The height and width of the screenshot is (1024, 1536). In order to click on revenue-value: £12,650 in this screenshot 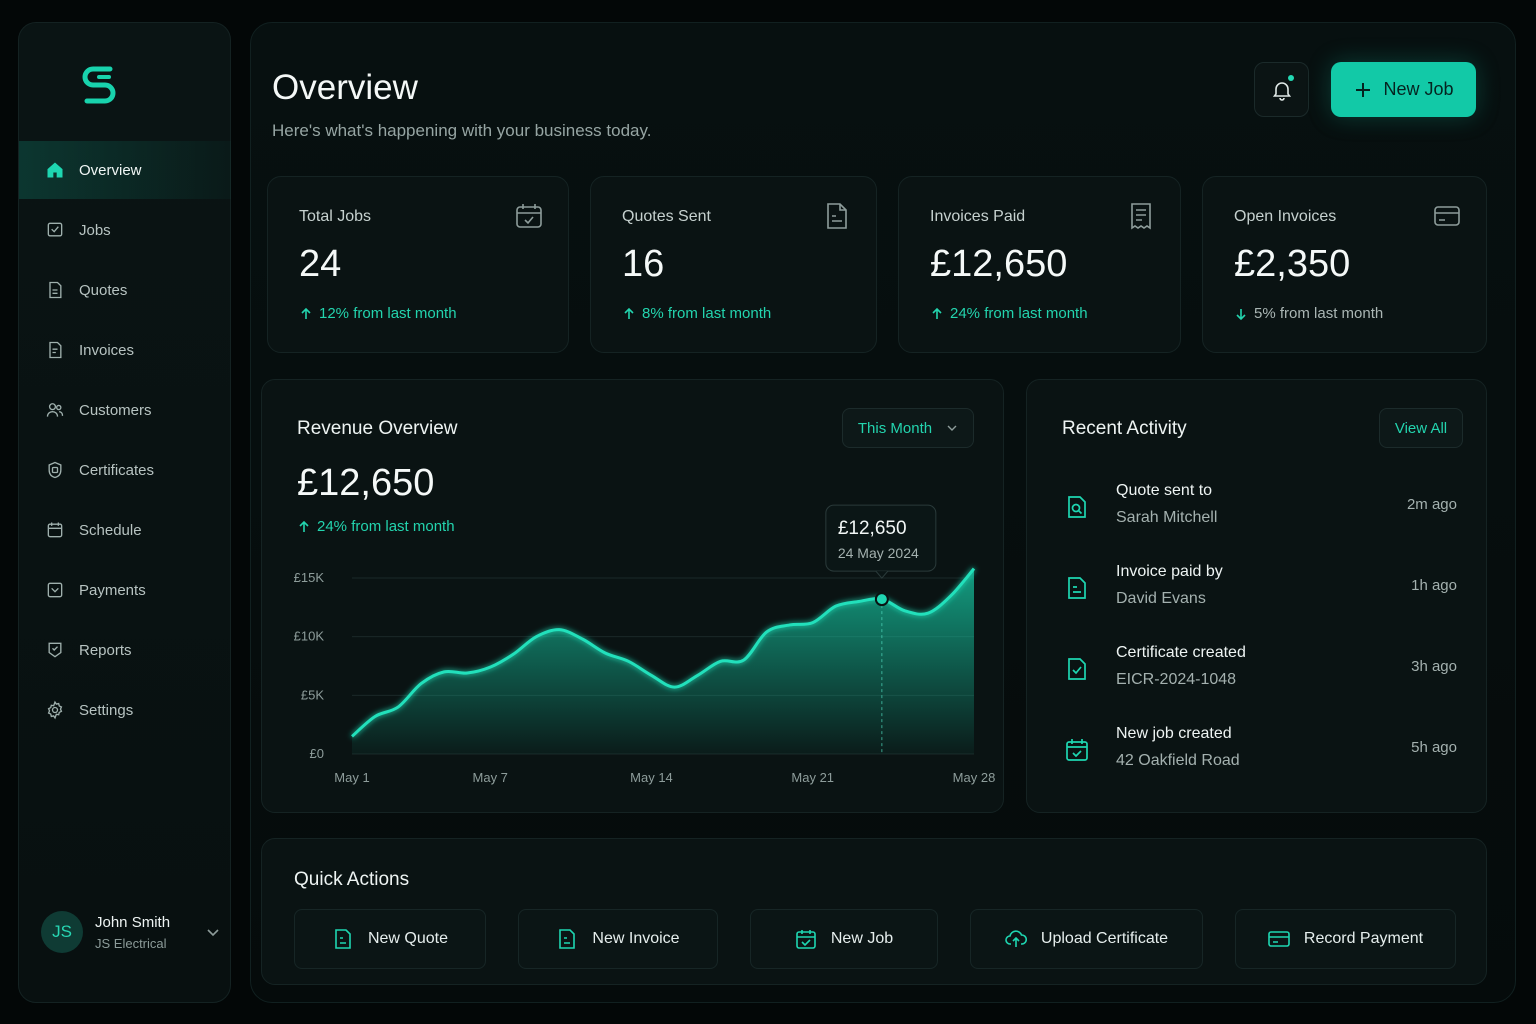, I will do `click(366, 483)`.